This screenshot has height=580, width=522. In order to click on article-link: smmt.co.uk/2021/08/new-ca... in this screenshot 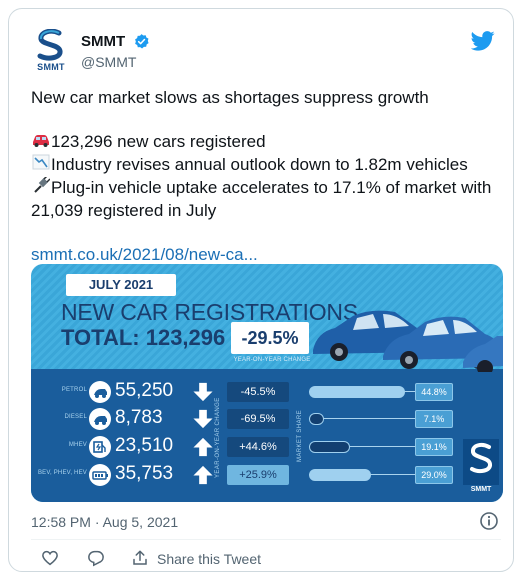, I will do `click(144, 254)`.